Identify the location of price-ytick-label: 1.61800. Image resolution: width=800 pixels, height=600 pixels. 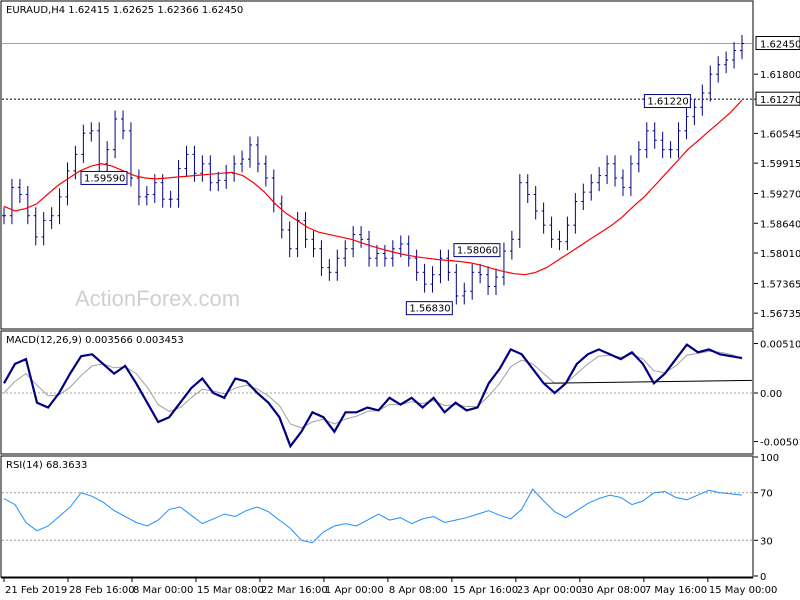
(780, 75).